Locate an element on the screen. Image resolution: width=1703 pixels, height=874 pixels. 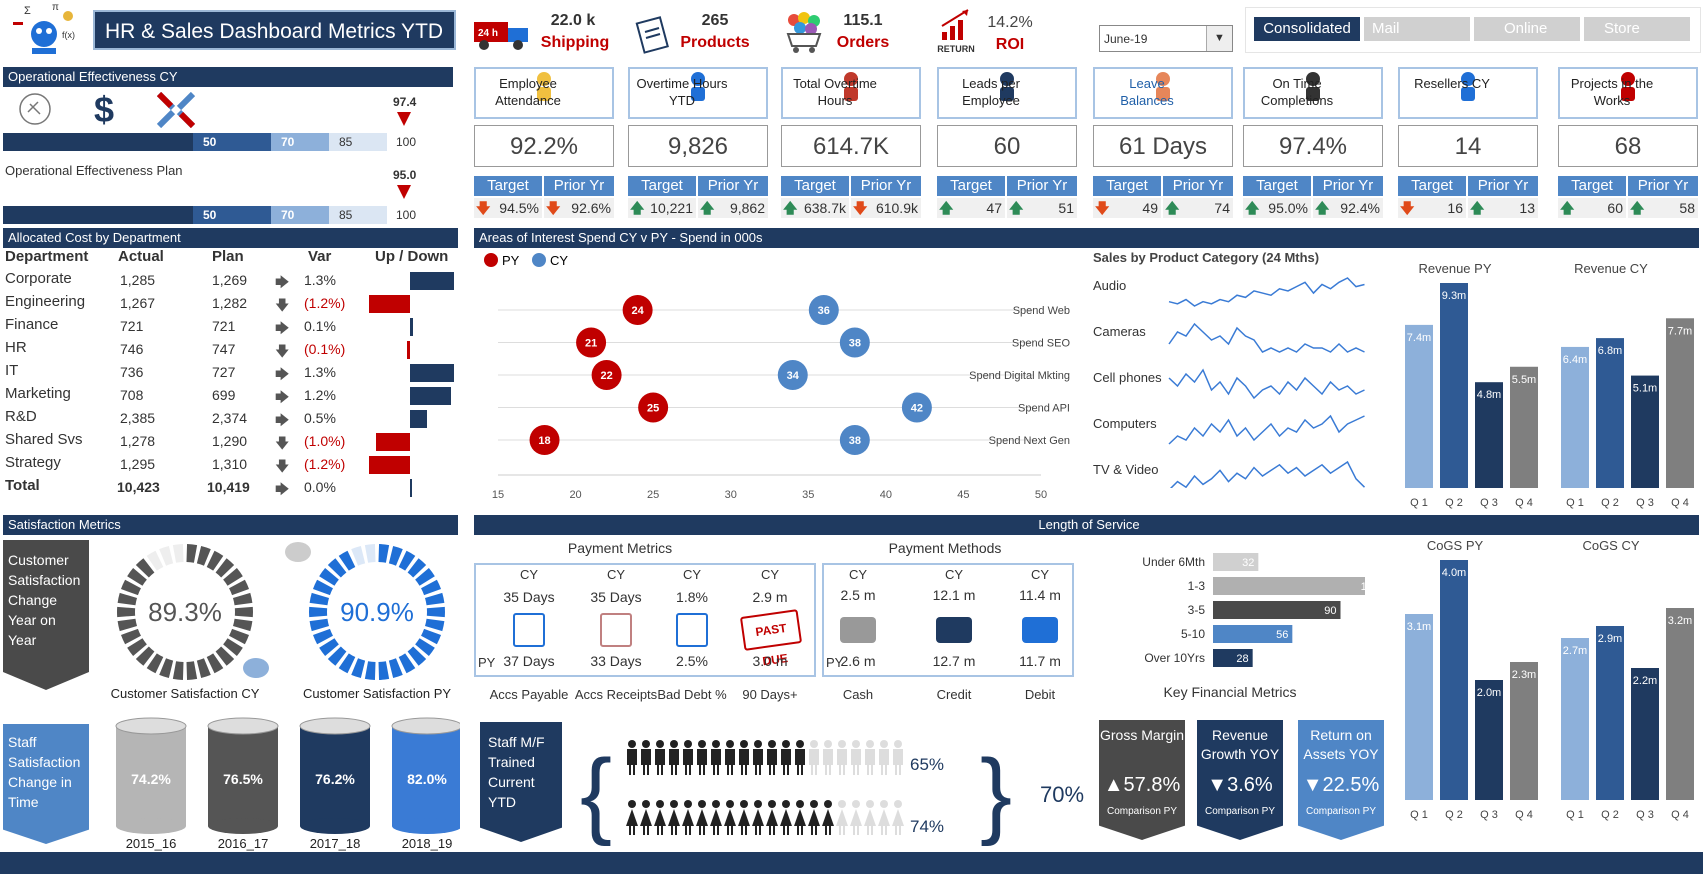
areas-xtick: 30 is located at coordinates (731, 495).